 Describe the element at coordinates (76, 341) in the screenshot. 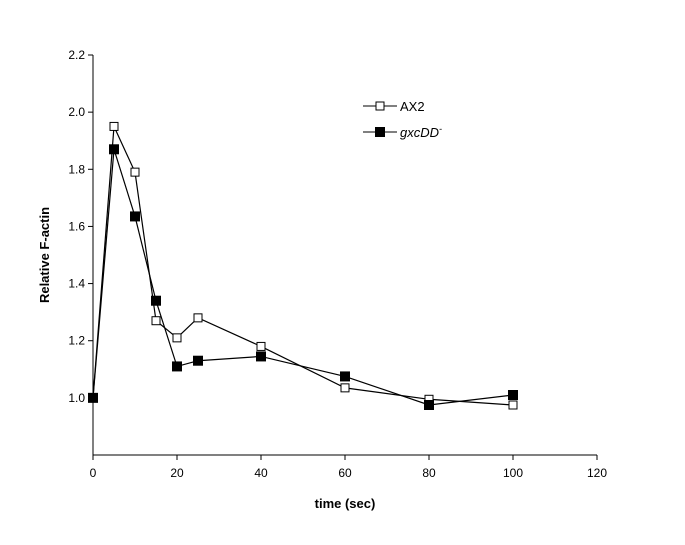

I see `y-tick-label: 1.2` at that location.